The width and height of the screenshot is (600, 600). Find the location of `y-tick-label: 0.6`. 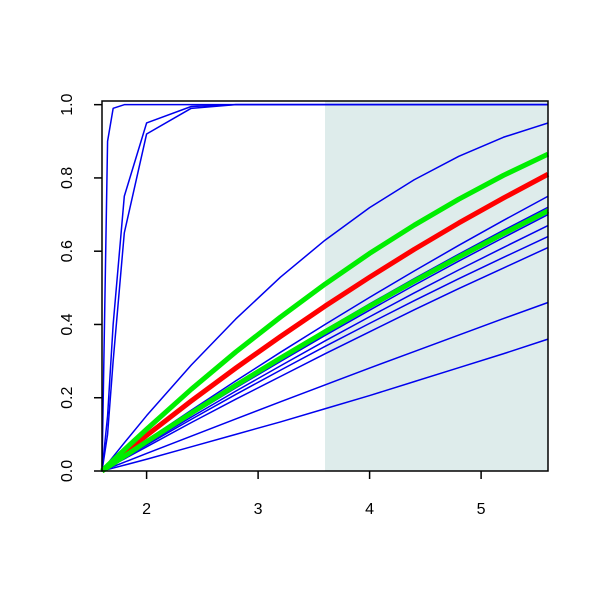

y-tick-label: 0.6 is located at coordinates (67, 251).